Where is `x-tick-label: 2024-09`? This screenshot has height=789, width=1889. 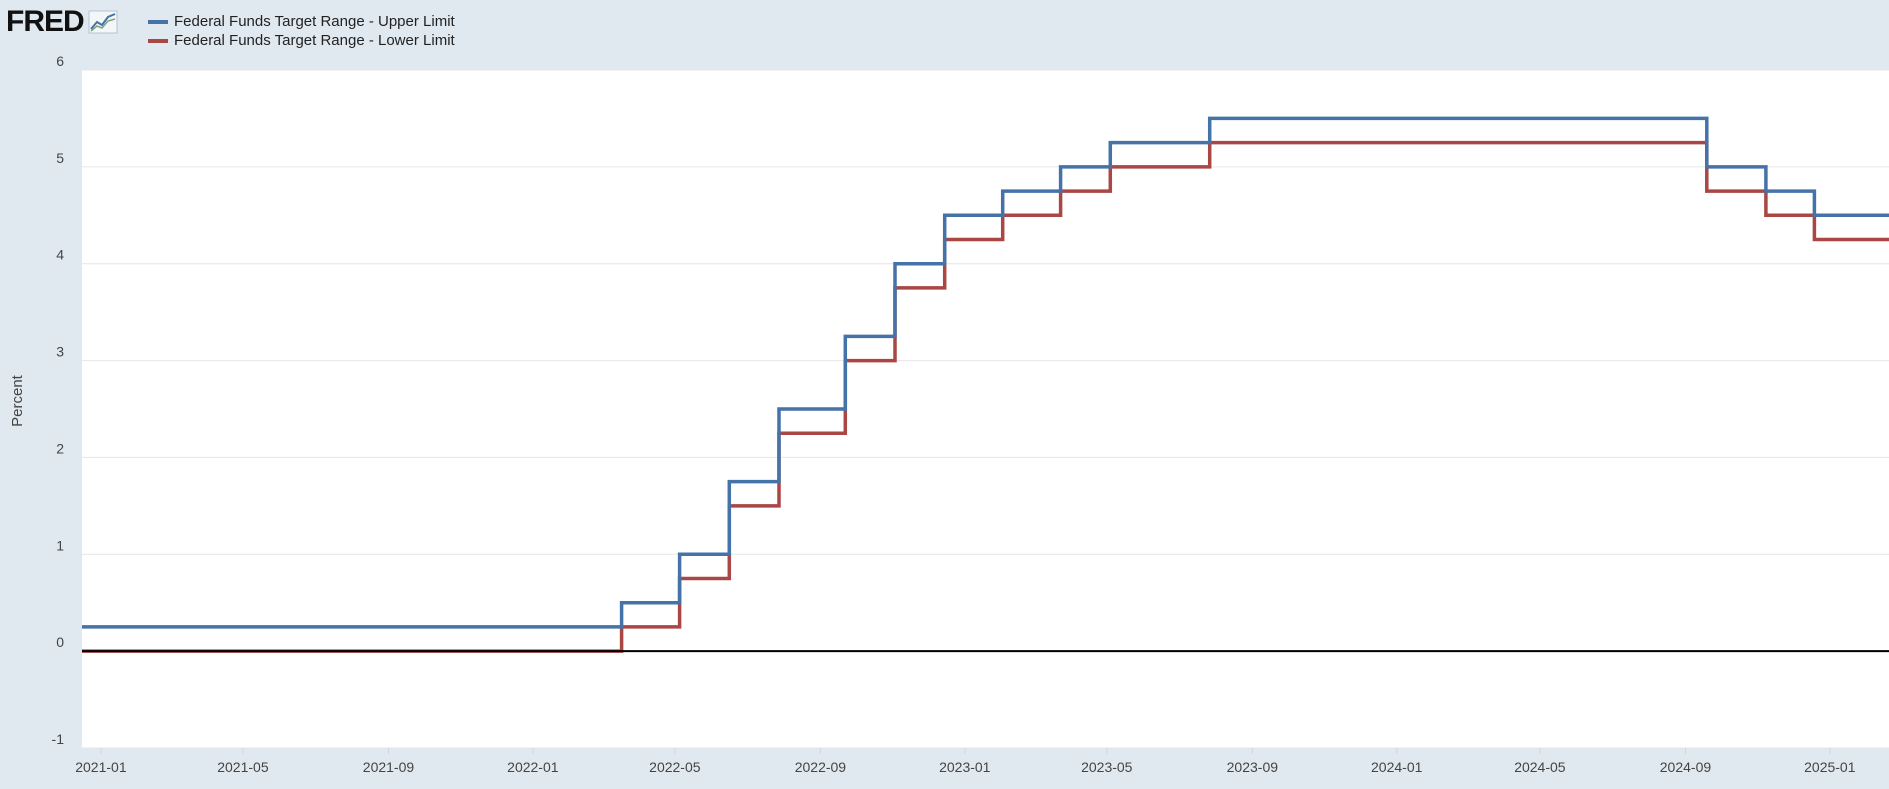 x-tick-label: 2024-09 is located at coordinates (1686, 767).